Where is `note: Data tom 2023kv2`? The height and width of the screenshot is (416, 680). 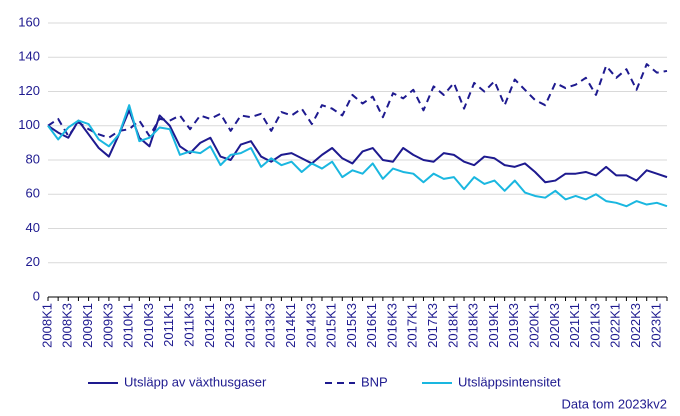 note: Data tom 2023kv2 is located at coordinates (614, 403).